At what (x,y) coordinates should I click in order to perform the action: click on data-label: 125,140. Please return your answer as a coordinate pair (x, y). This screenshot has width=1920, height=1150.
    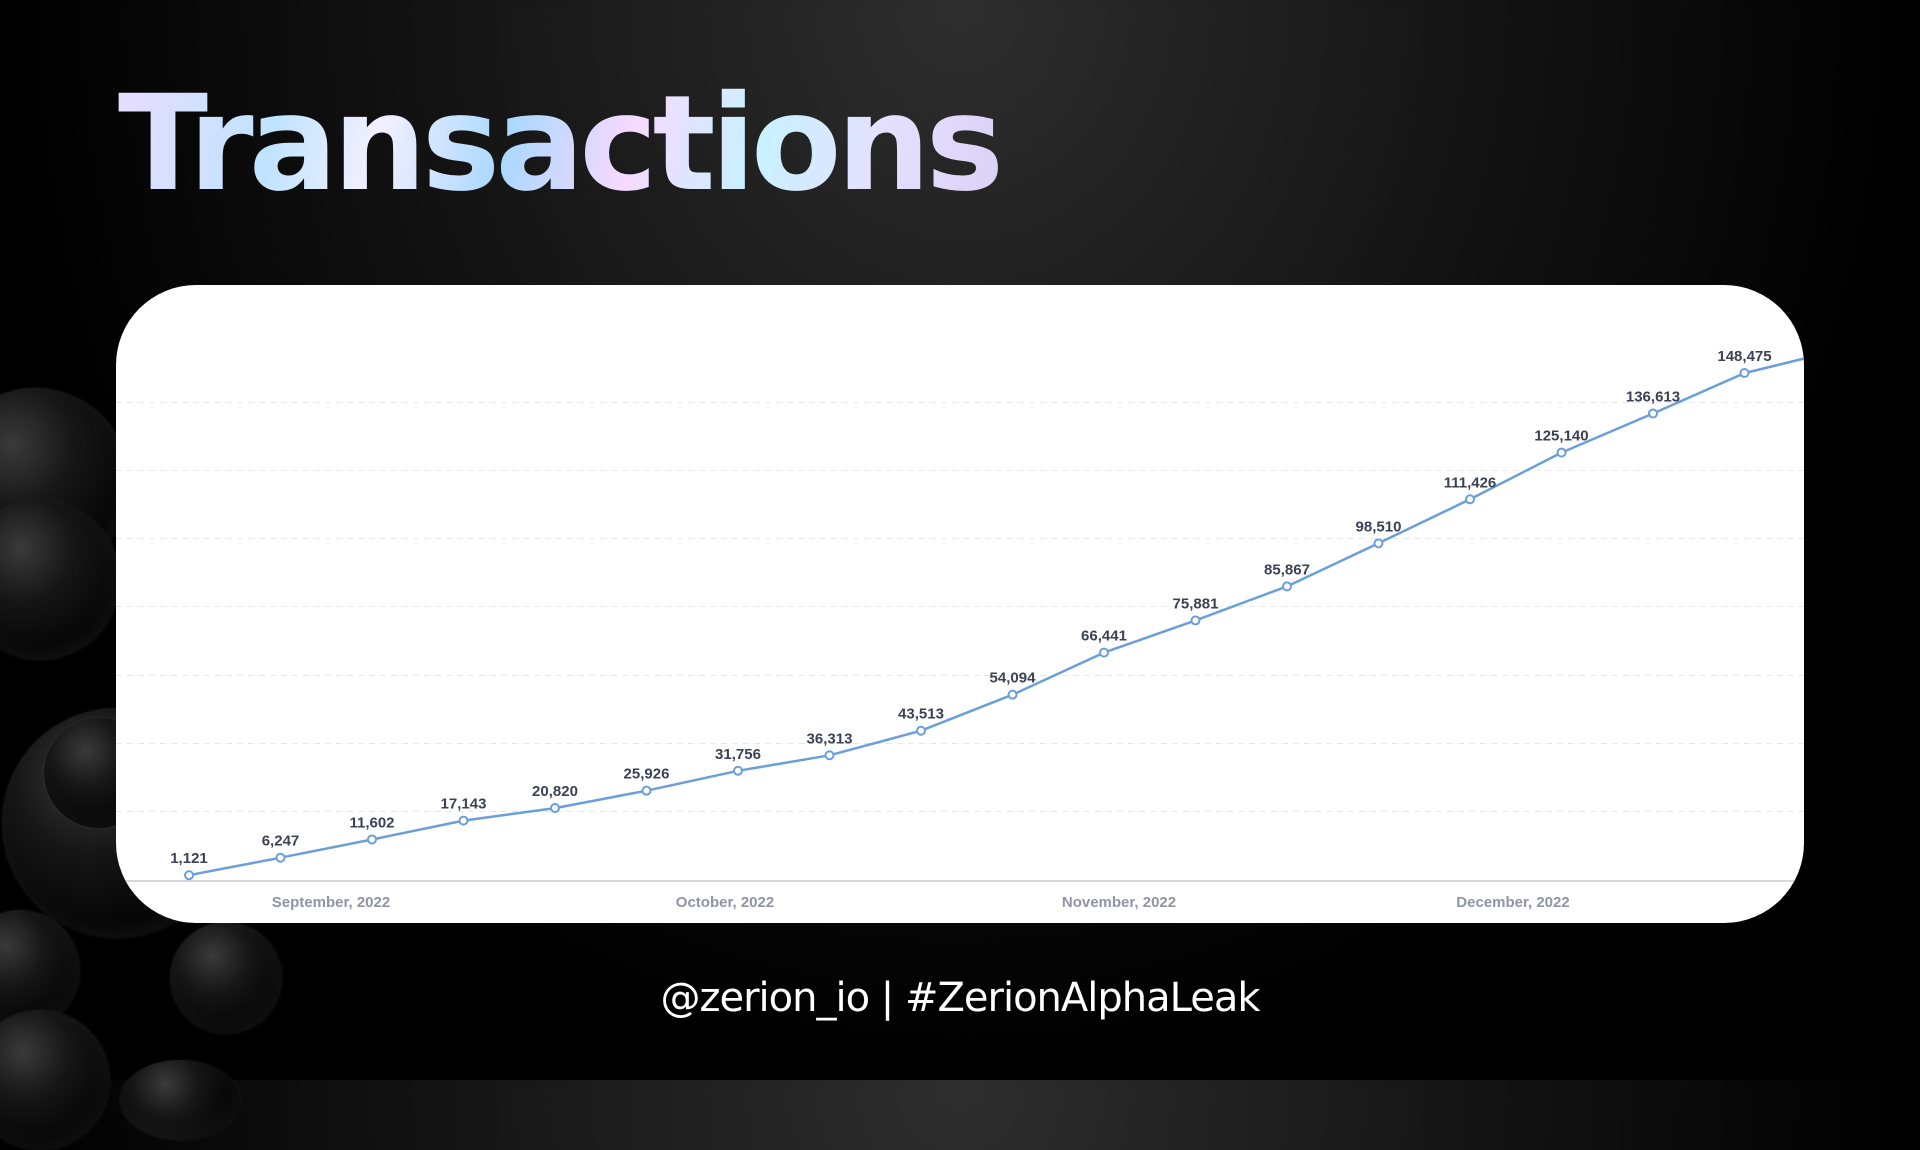
    Looking at the image, I should click on (1561, 436).